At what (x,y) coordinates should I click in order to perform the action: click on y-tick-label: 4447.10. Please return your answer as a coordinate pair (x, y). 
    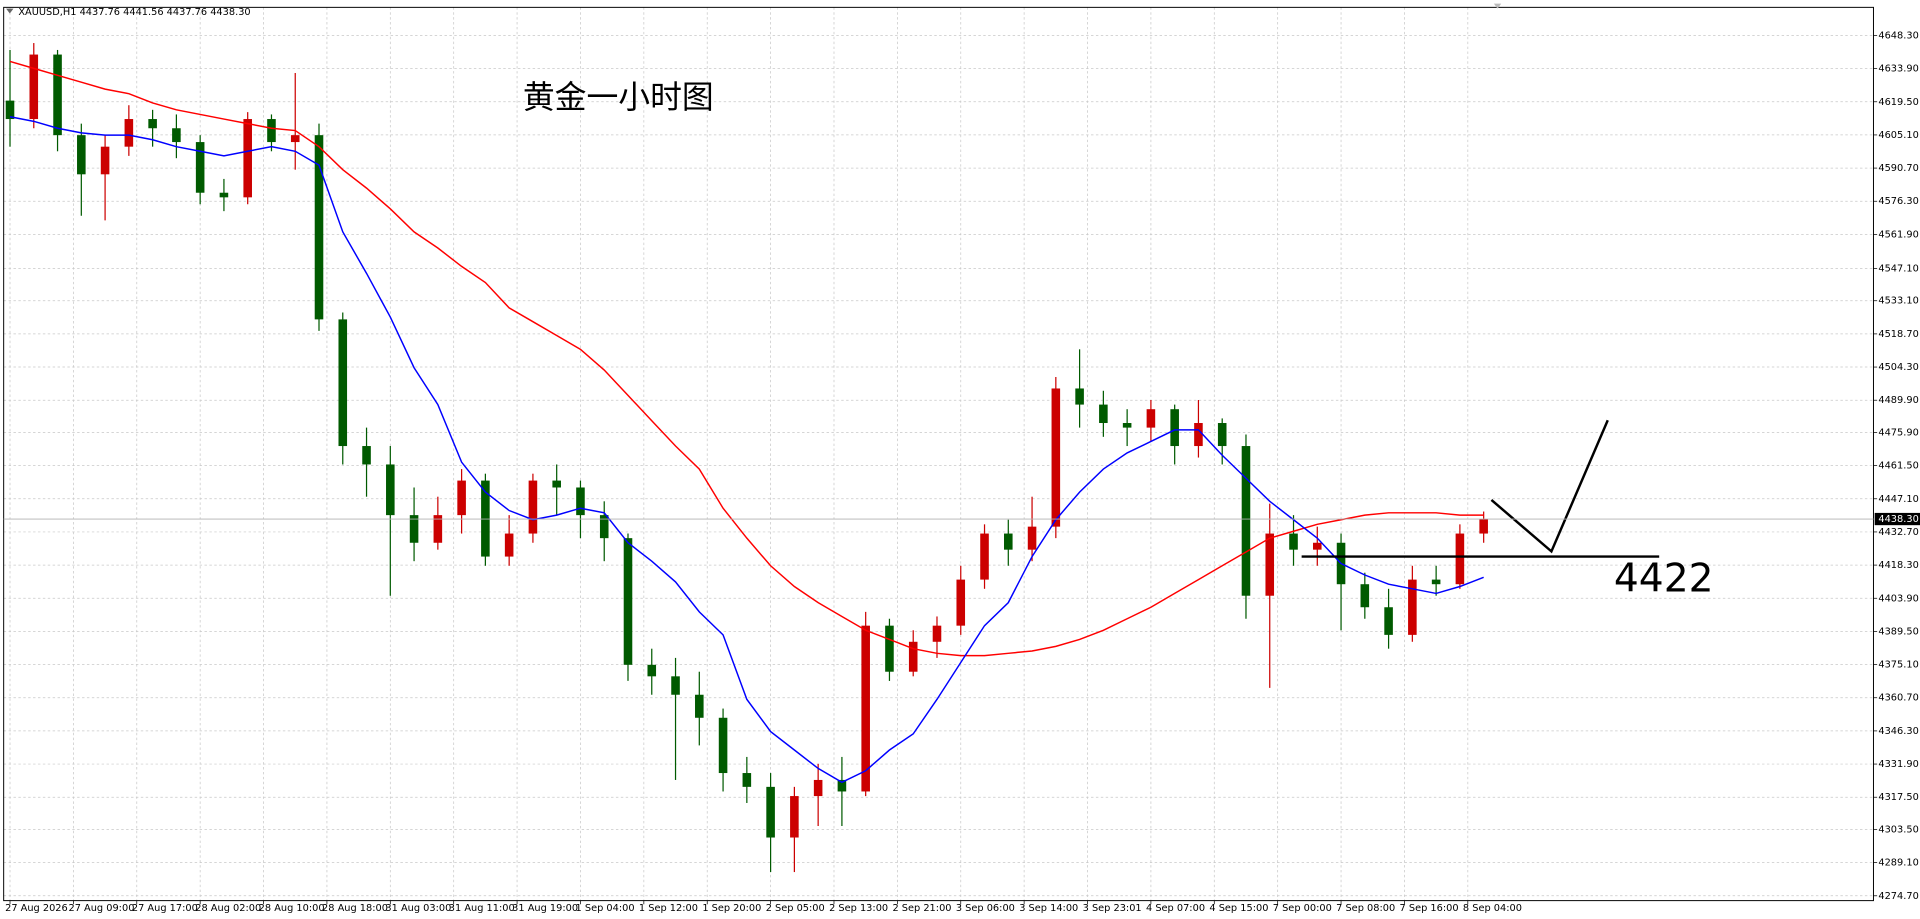
    Looking at the image, I should click on (1898, 499).